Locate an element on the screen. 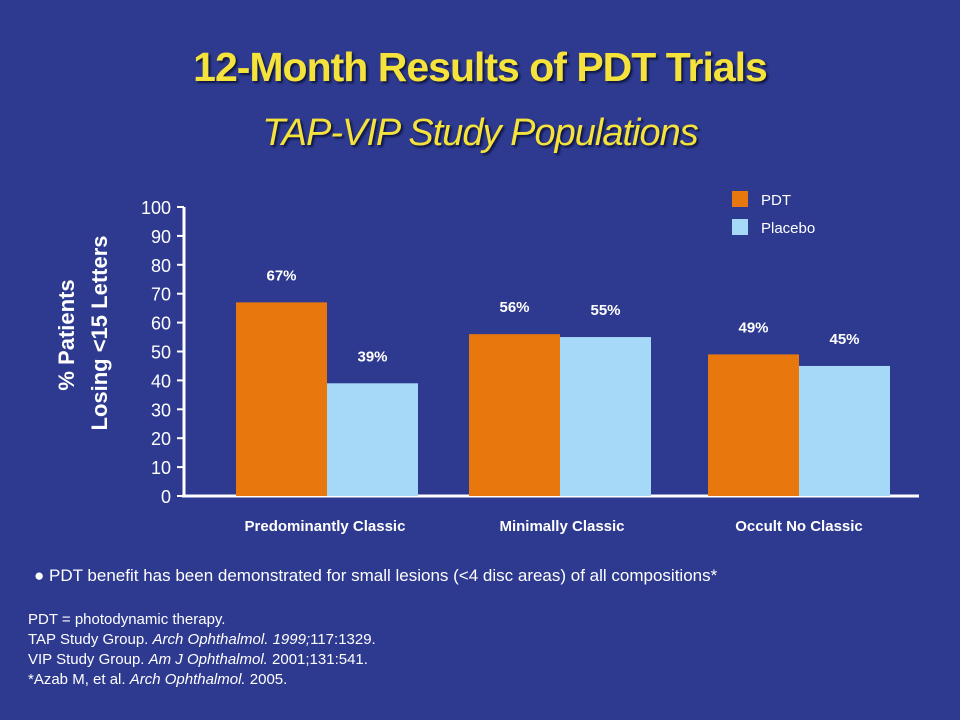 The height and width of the screenshot is (720, 960). y-tick-label: 100 is located at coordinates (156, 208).